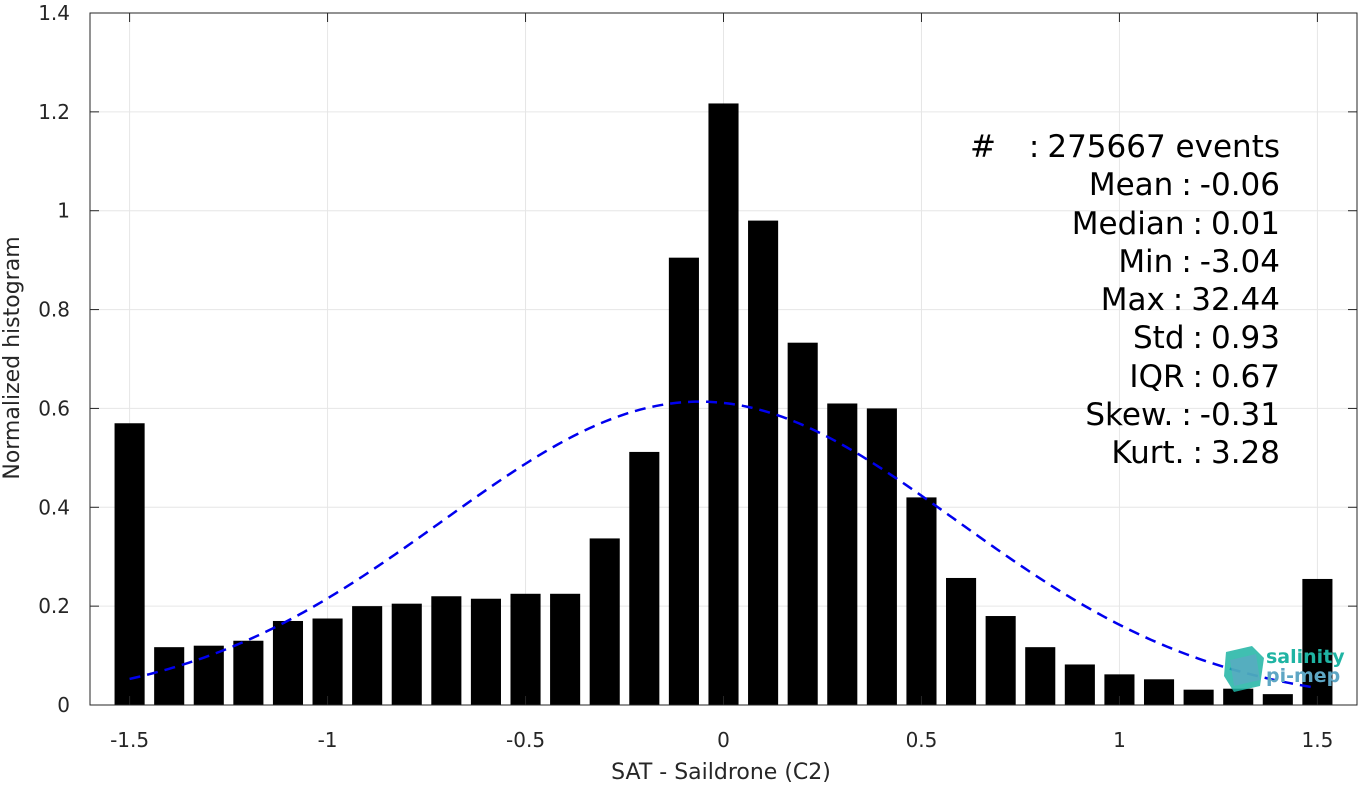 The width and height of the screenshot is (1367, 785). Describe the element at coordinates (1148, 453) in the screenshot. I see `stat-key: Kurt.` at that location.